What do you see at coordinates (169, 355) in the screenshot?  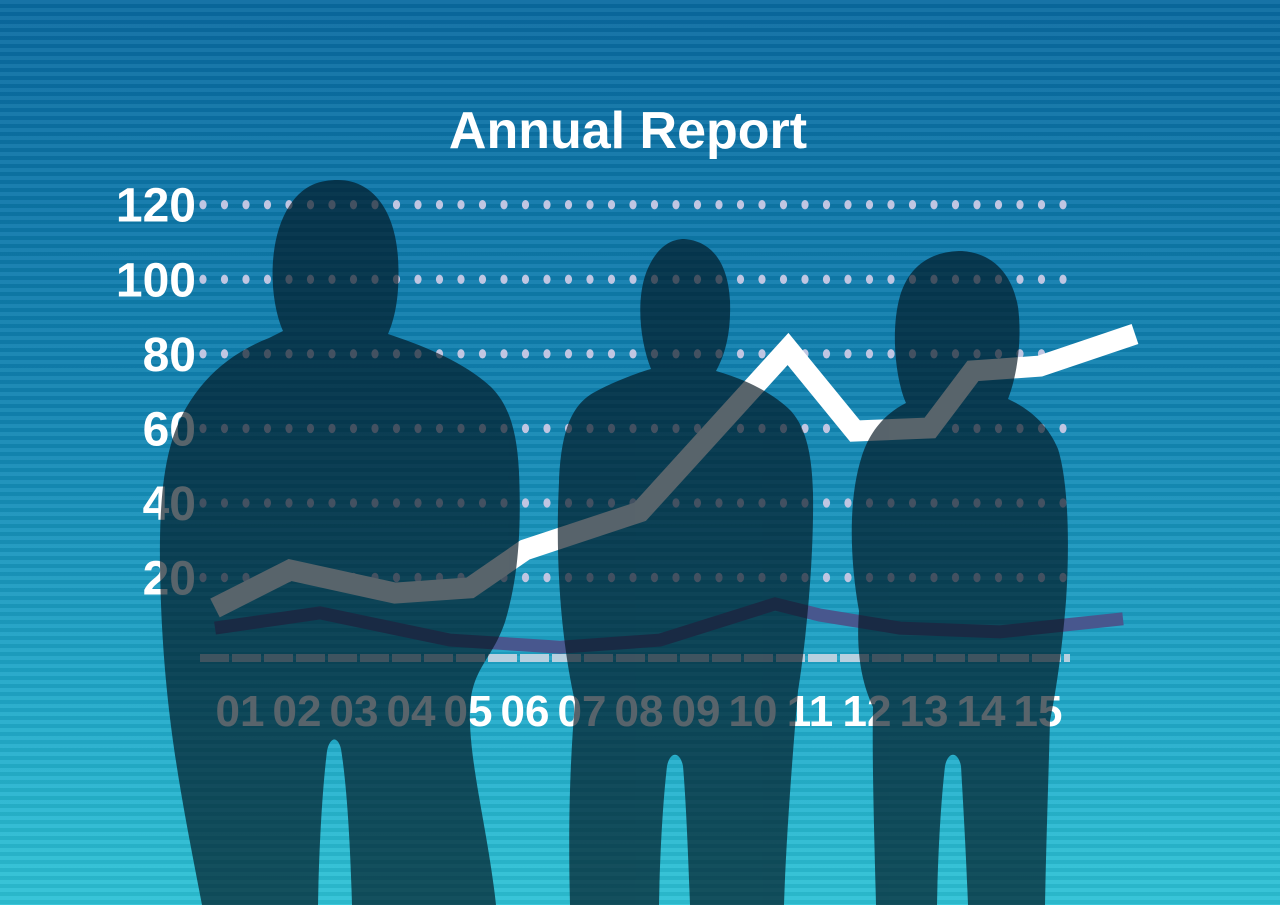 I see `y-tick-label: 80` at bounding box center [169, 355].